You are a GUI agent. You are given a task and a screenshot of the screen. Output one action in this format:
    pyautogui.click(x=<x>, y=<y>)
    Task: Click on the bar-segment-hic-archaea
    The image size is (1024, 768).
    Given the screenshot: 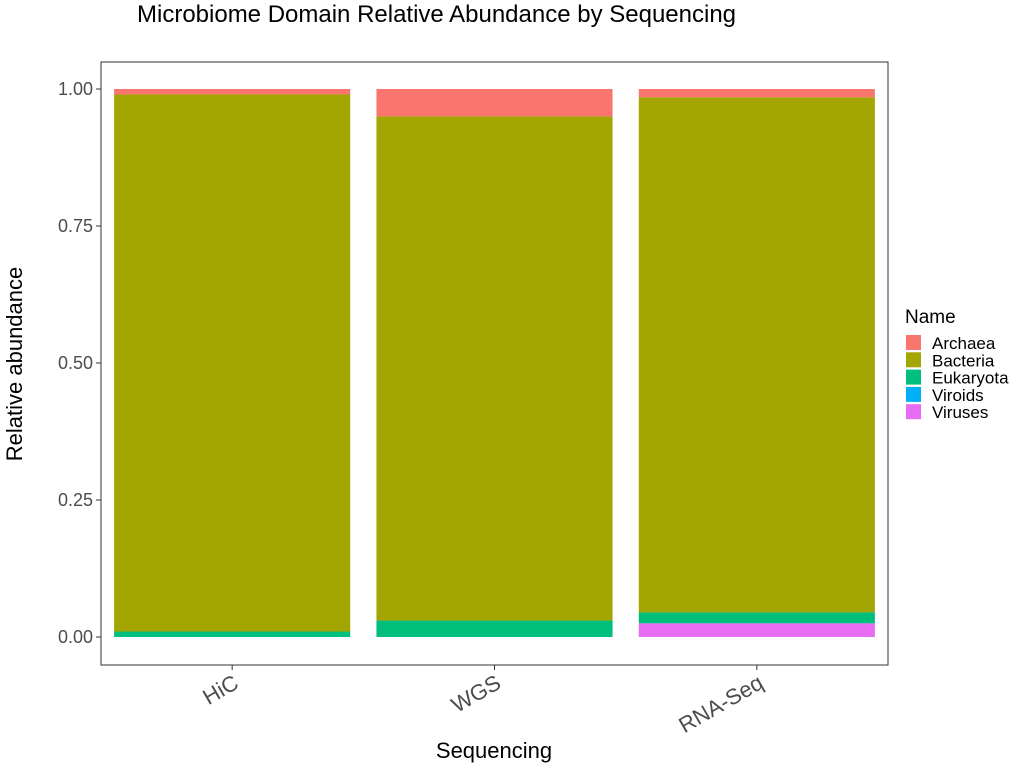 What is the action you would take?
    pyautogui.click(x=232, y=92)
    